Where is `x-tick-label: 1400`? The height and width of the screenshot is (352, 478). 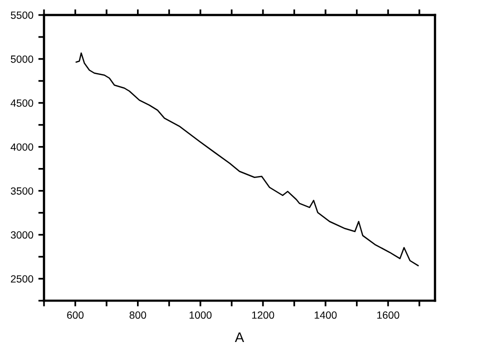 x-tick-label: 1400 is located at coordinates (325, 315).